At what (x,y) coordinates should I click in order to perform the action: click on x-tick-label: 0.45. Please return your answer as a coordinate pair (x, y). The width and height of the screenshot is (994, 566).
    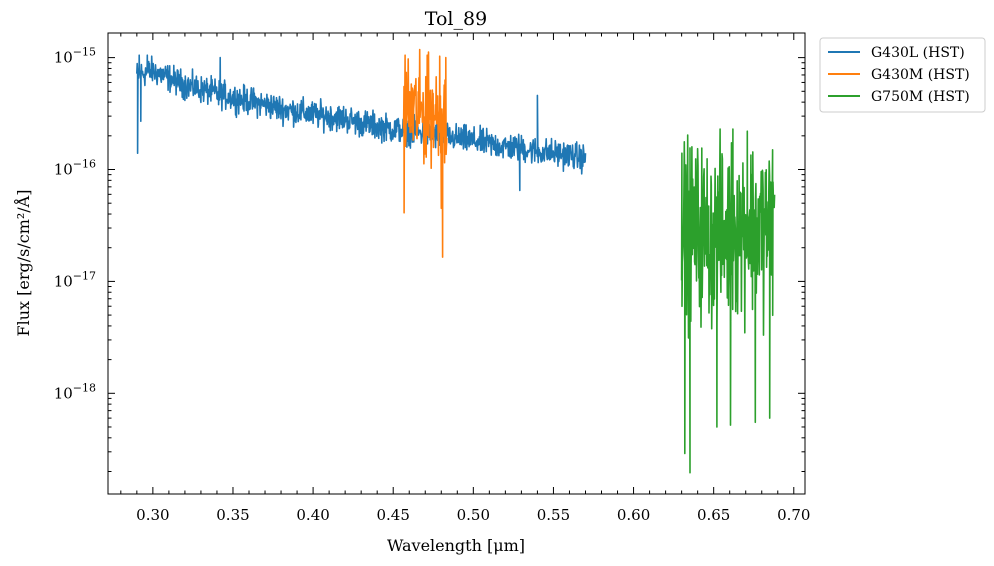
    Looking at the image, I should click on (393, 515).